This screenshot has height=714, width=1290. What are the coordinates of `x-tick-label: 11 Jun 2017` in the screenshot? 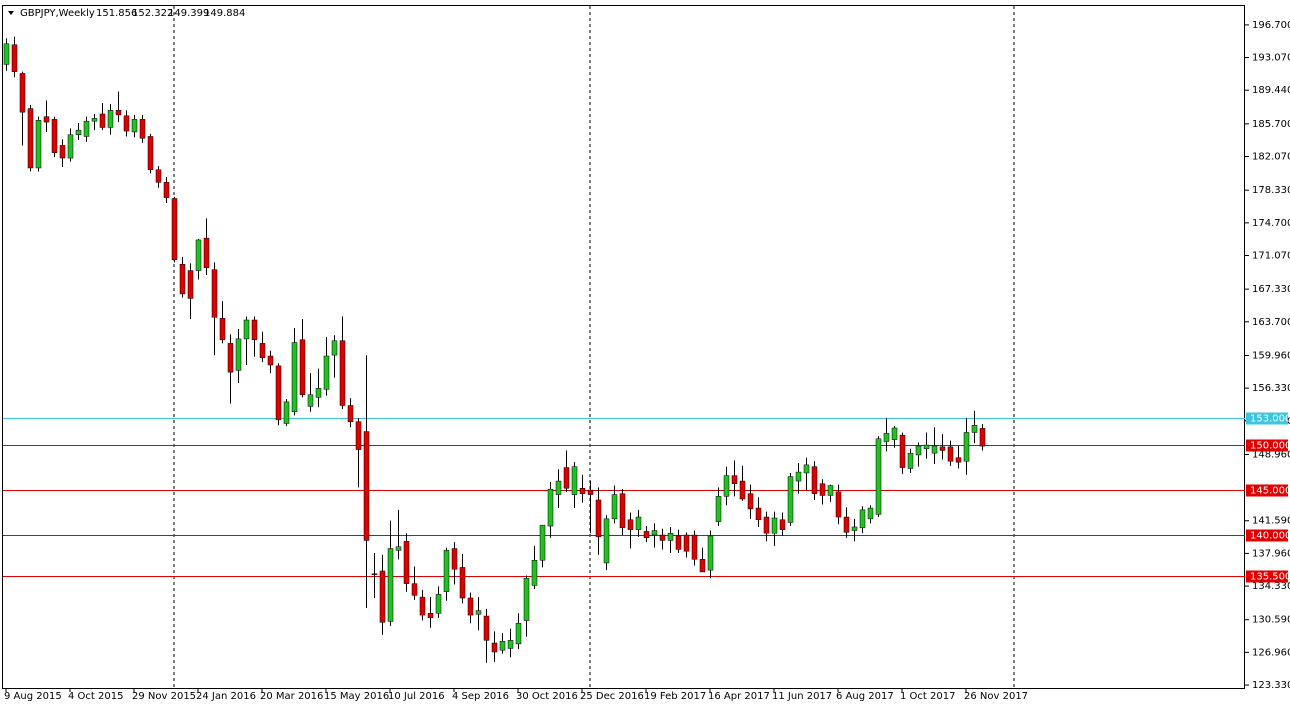 It's located at (802, 696).